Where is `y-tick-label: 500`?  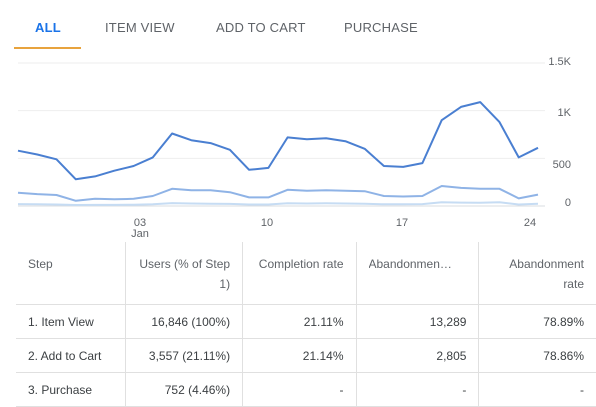
y-tick-label: 500 is located at coordinates (561, 165).